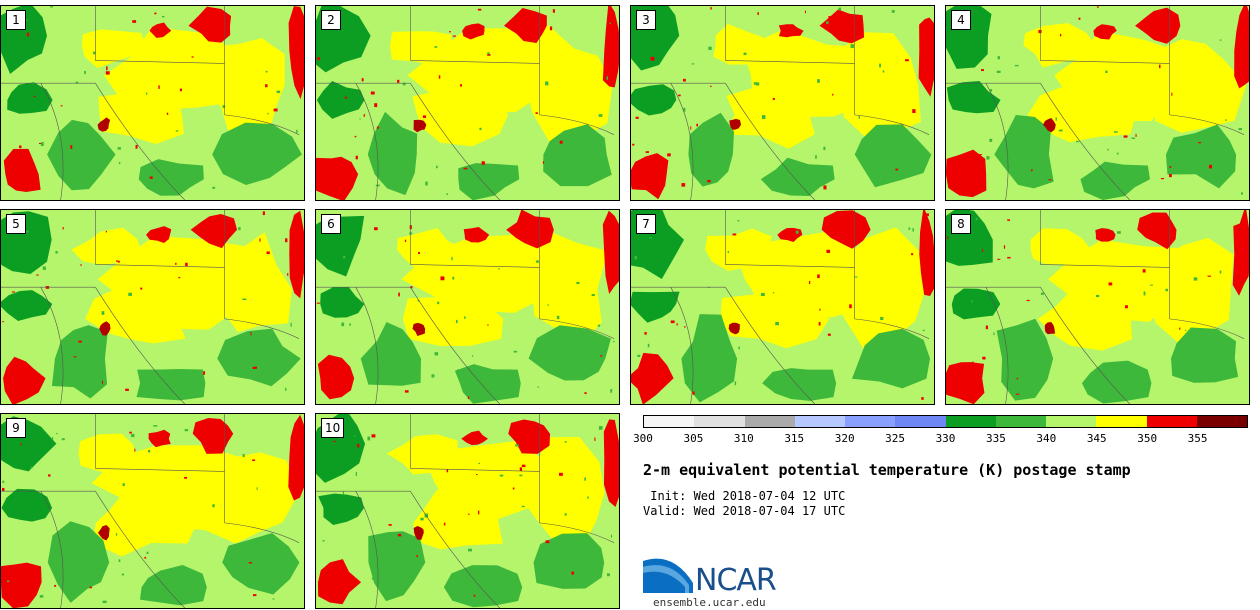 The height and width of the screenshot is (610, 1260). Describe the element at coordinates (1046, 438) in the screenshot. I see `colorbar-tick-label: 340` at that location.